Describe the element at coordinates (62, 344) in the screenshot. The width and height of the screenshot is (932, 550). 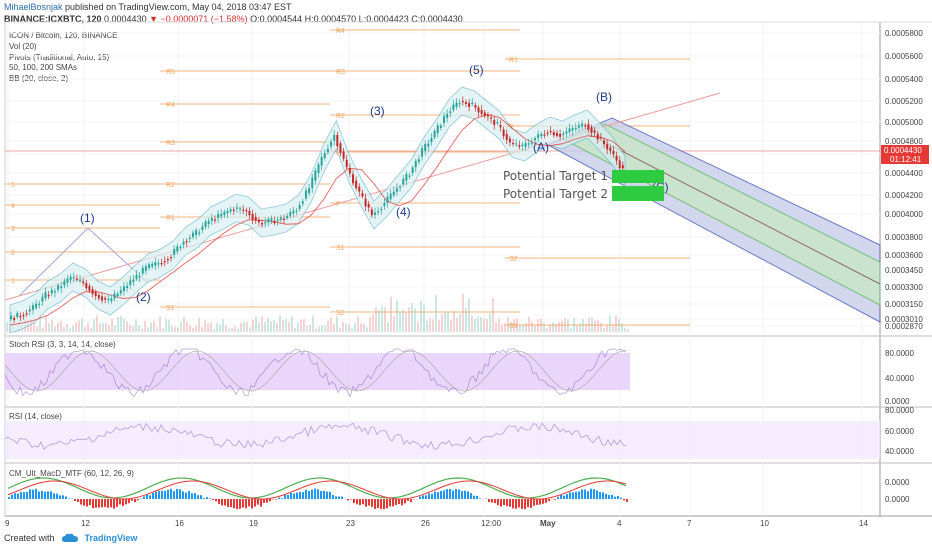
I see `stoch-rsi-label: Stoch RSI (3, 3, 14, 14, close)` at that location.